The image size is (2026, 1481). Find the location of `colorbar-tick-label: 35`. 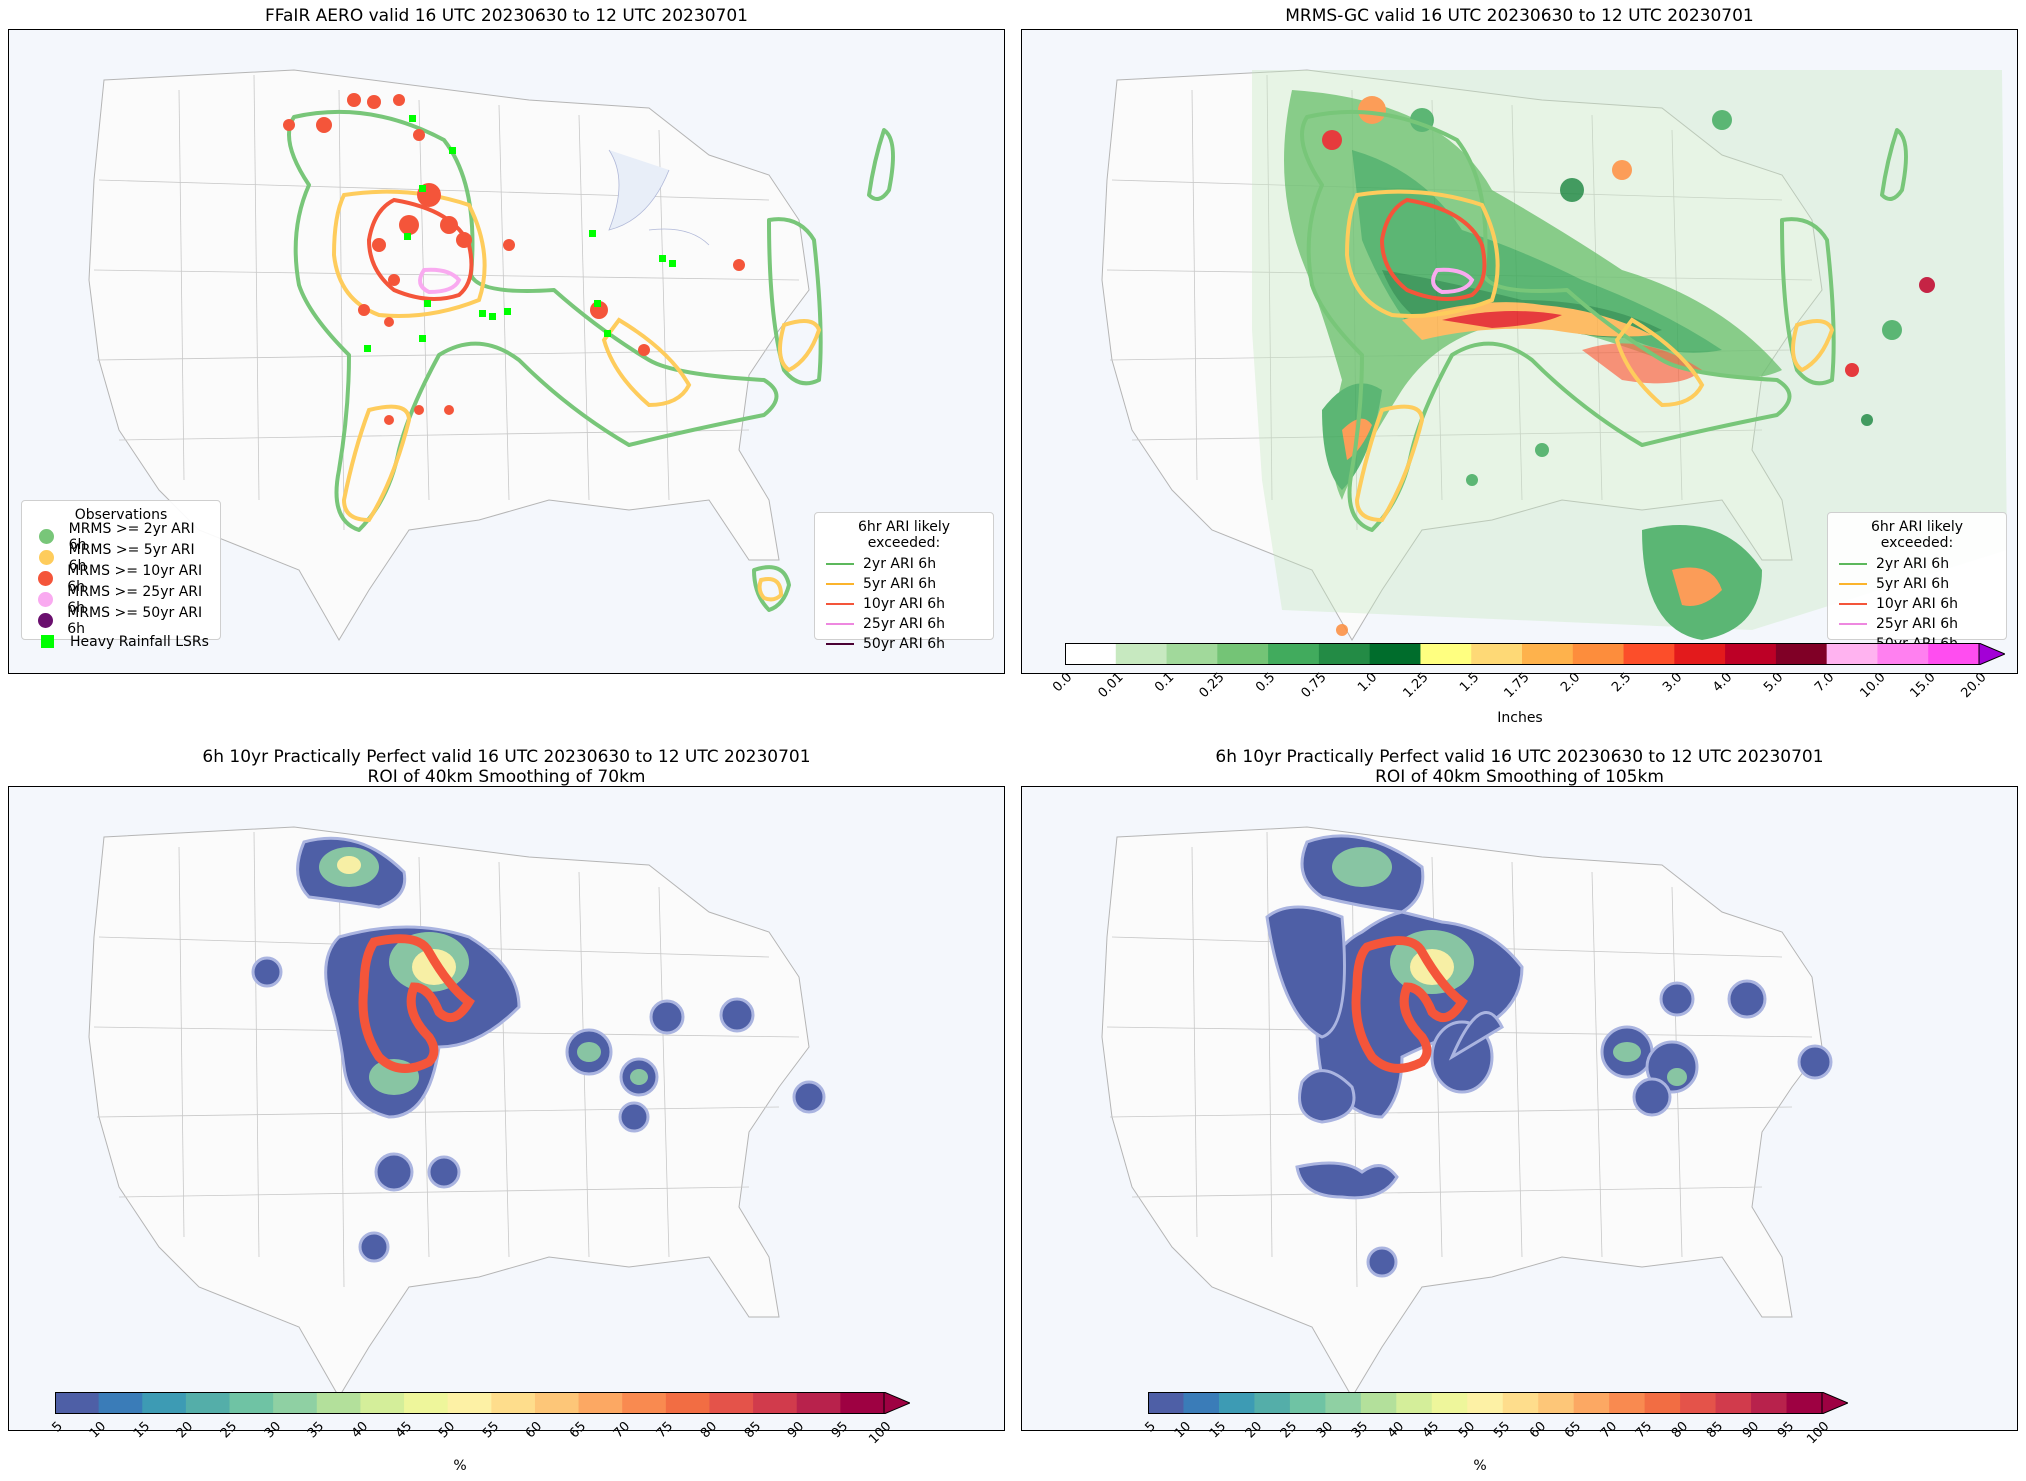

colorbar-tick-label: 35 is located at coordinates (1360, 1430).